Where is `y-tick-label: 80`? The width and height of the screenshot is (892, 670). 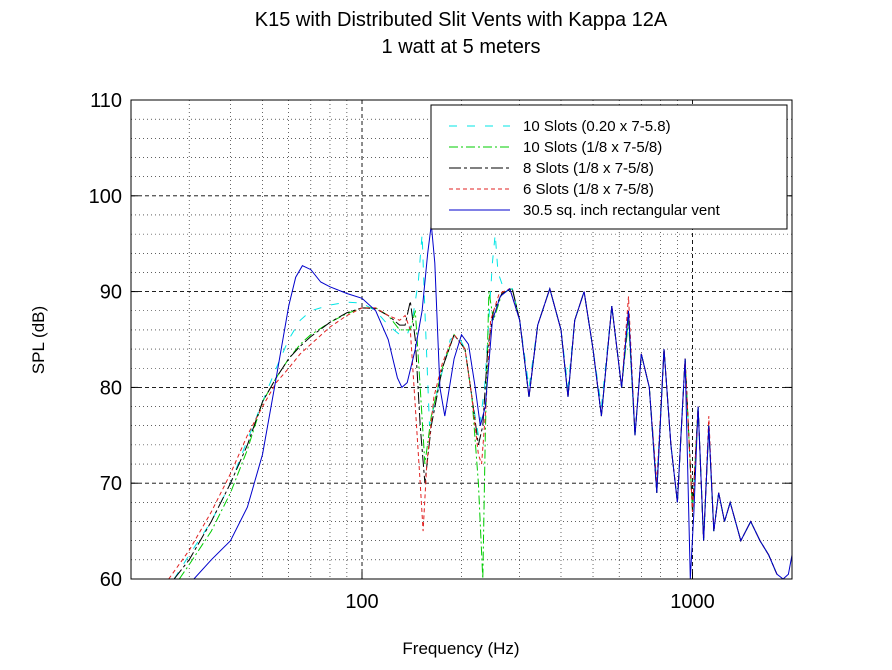 y-tick-label: 80 is located at coordinates (111, 388).